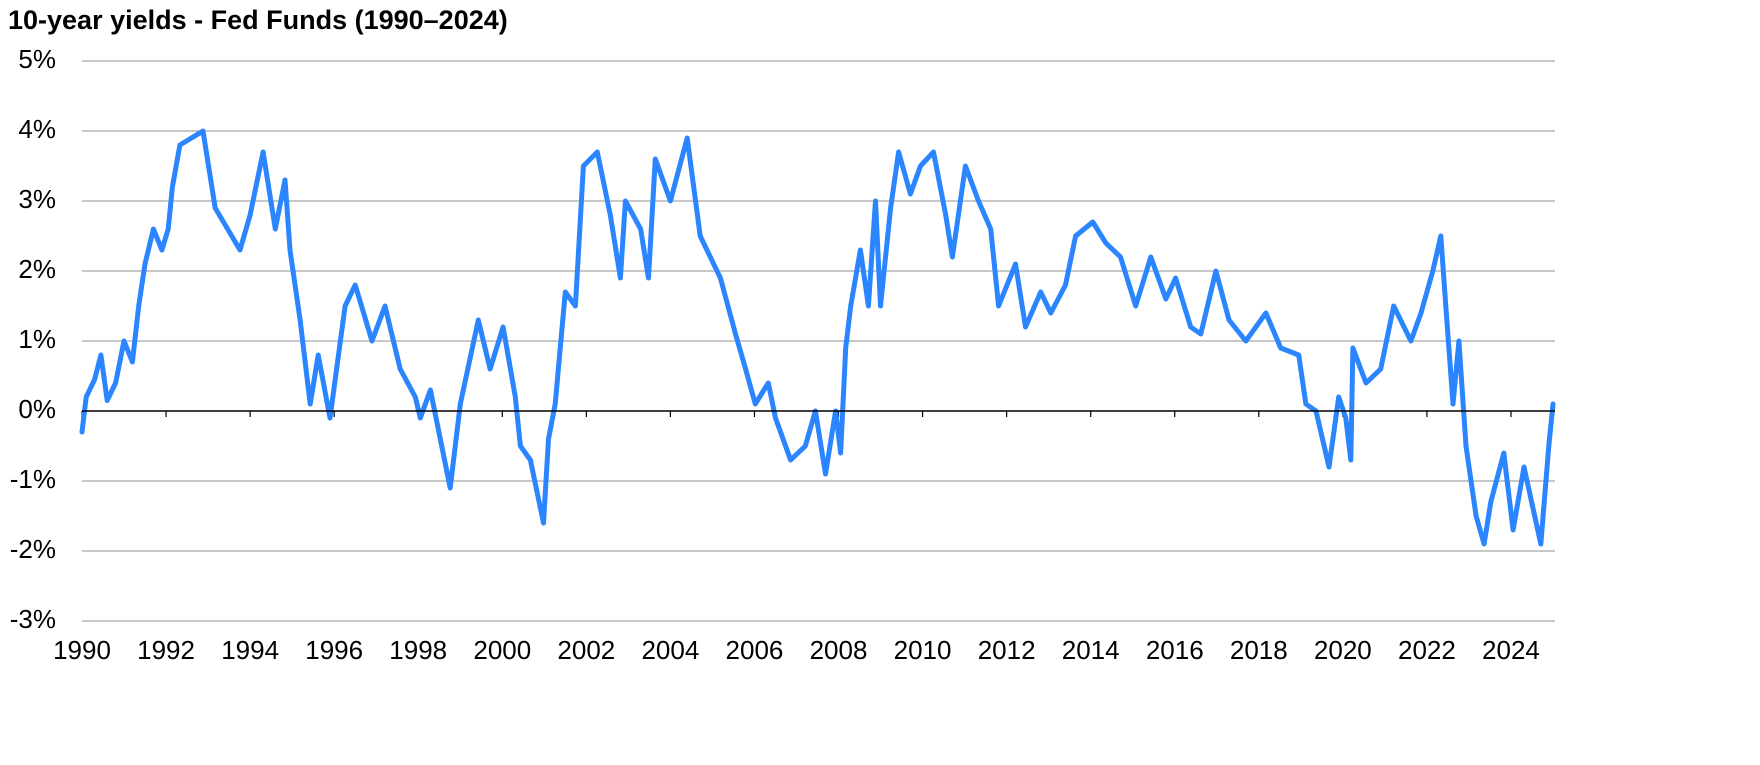  What do you see at coordinates (166, 650) in the screenshot?
I see `x-tick-label: 1992` at bounding box center [166, 650].